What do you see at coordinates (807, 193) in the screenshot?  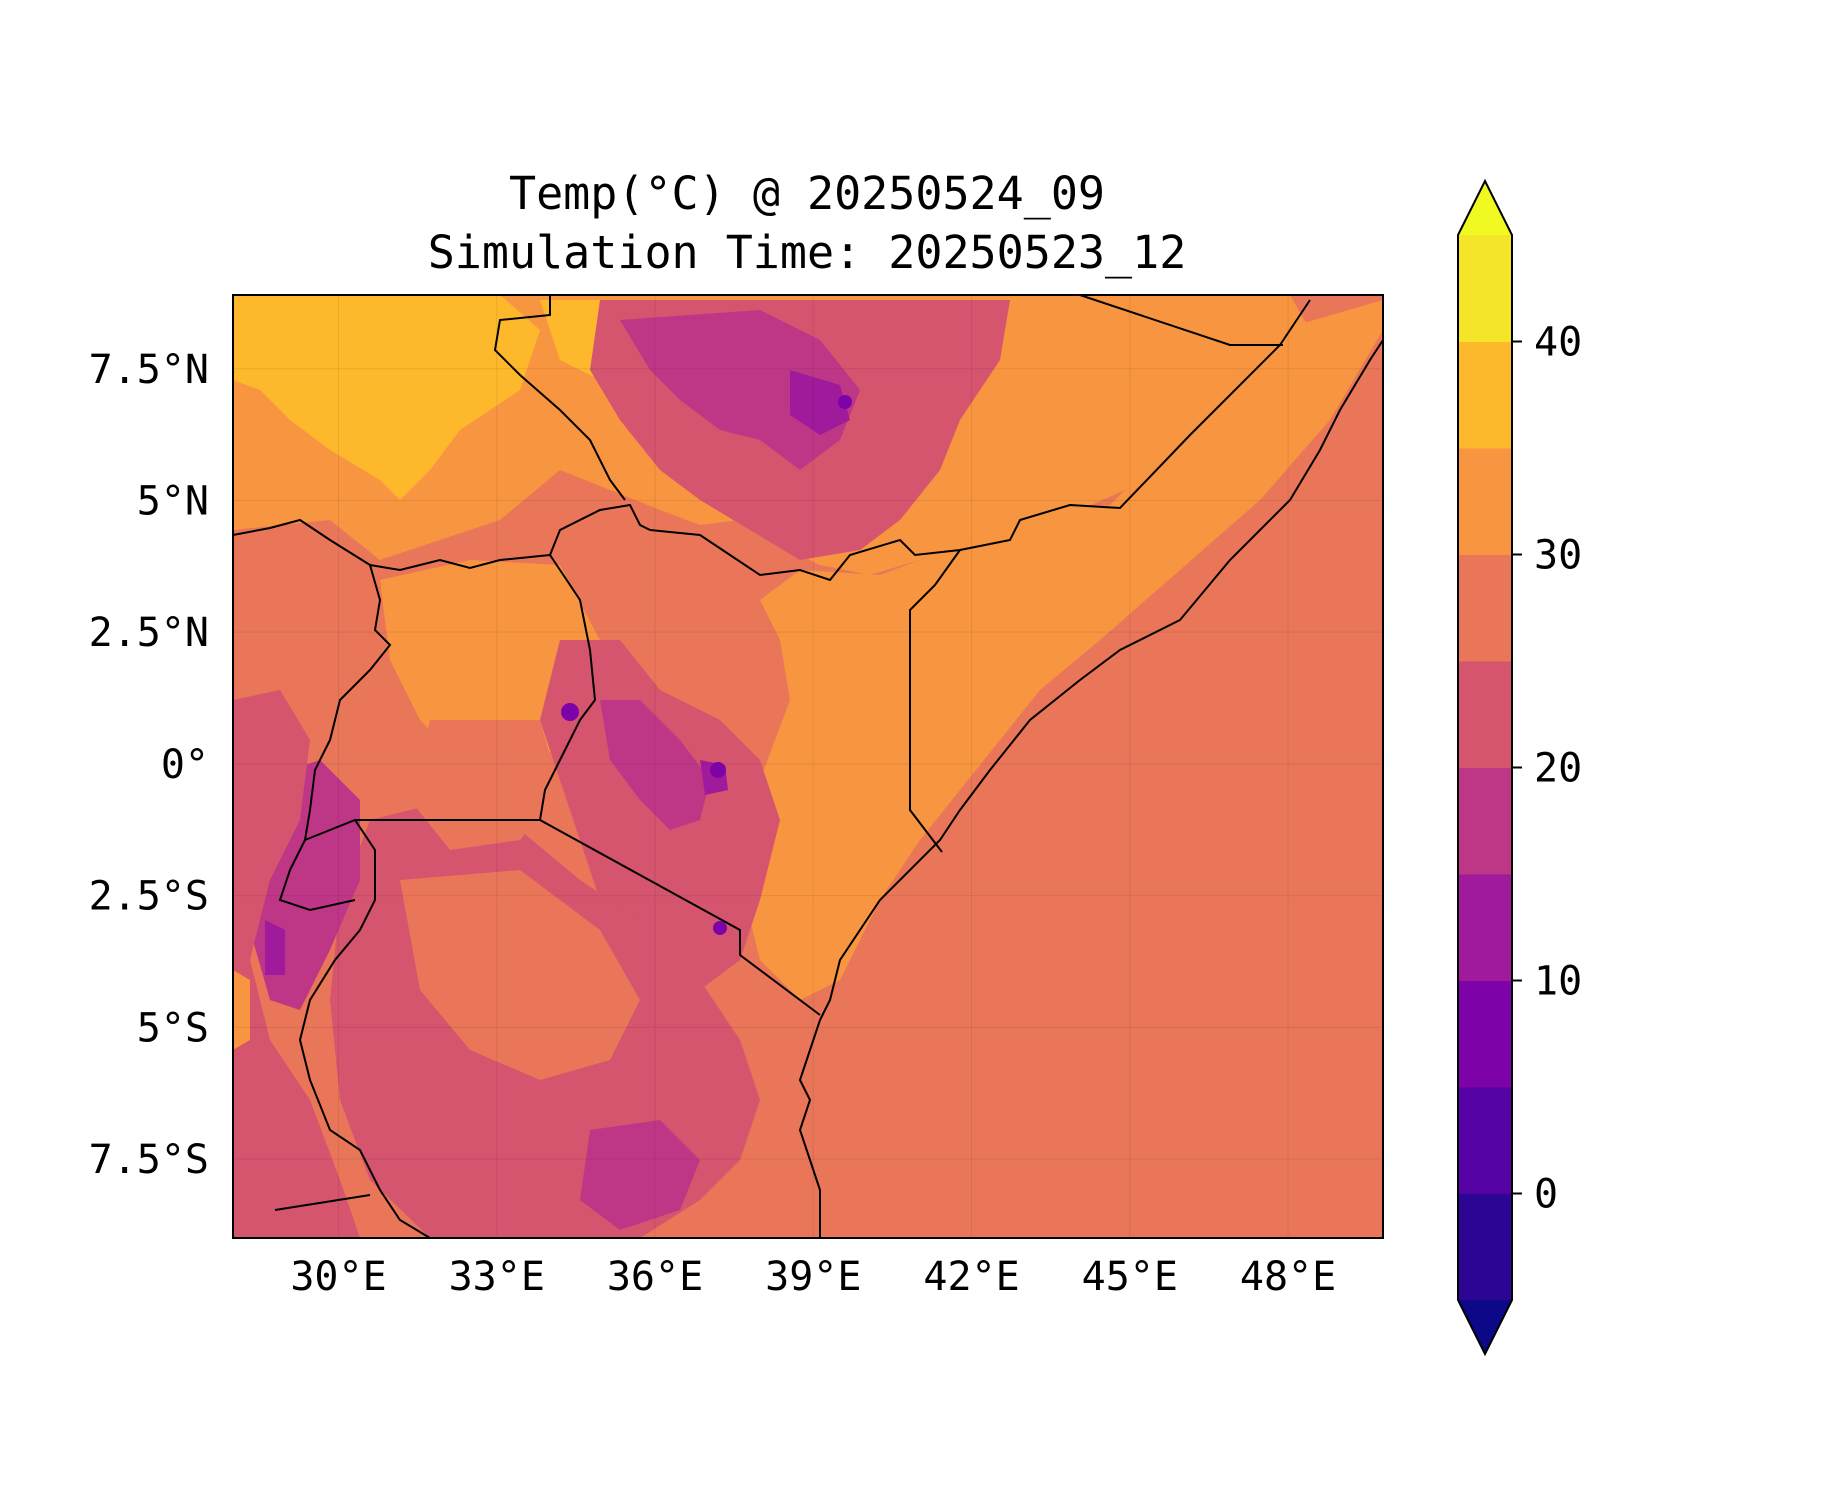 I see `map-title: Temp(°C) @ 20250524_09` at bounding box center [807, 193].